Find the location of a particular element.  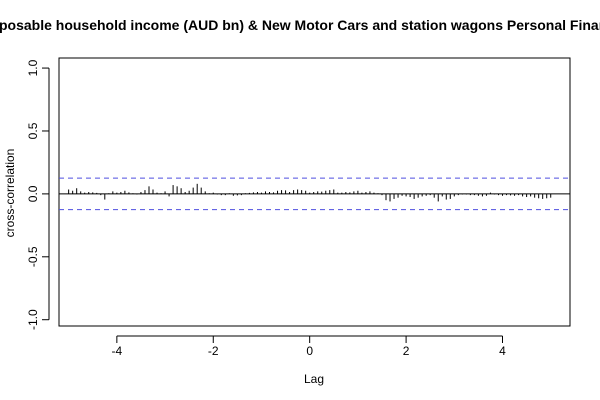

y-axis-label: cross-correlation is located at coordinates (10, 193).